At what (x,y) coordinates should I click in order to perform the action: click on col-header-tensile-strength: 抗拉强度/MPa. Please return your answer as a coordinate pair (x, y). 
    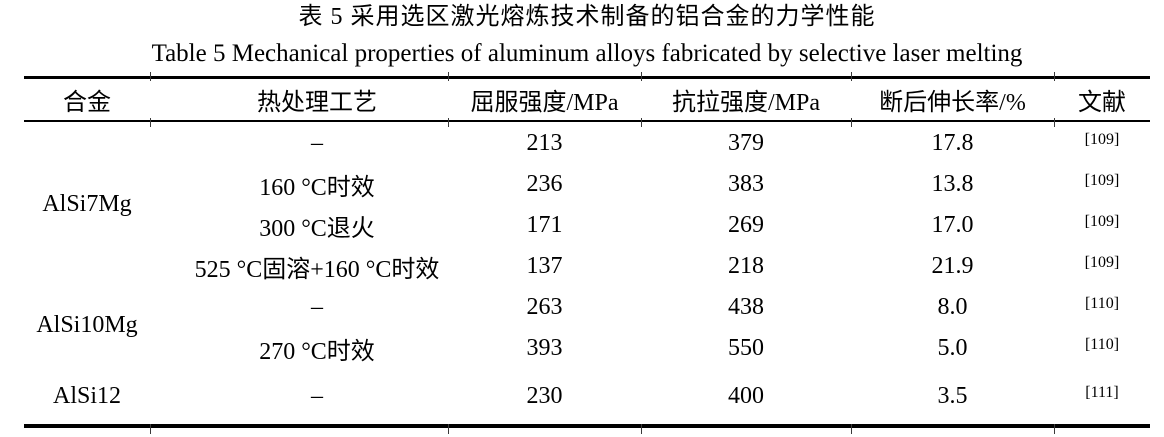
    Looking at the image, I should click on (746, 99).